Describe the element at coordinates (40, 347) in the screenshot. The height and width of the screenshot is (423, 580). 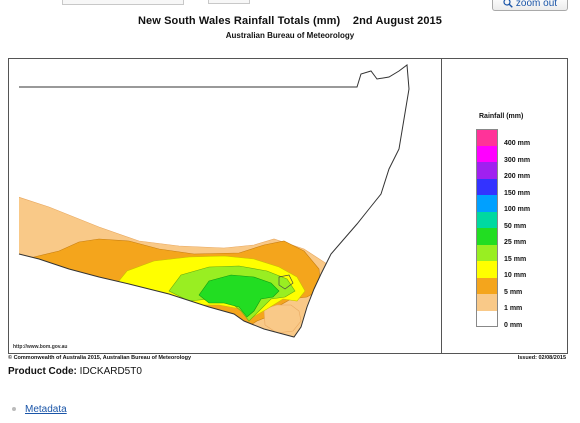
I see `bom-url: http://www.bom.gov.au` at that location.